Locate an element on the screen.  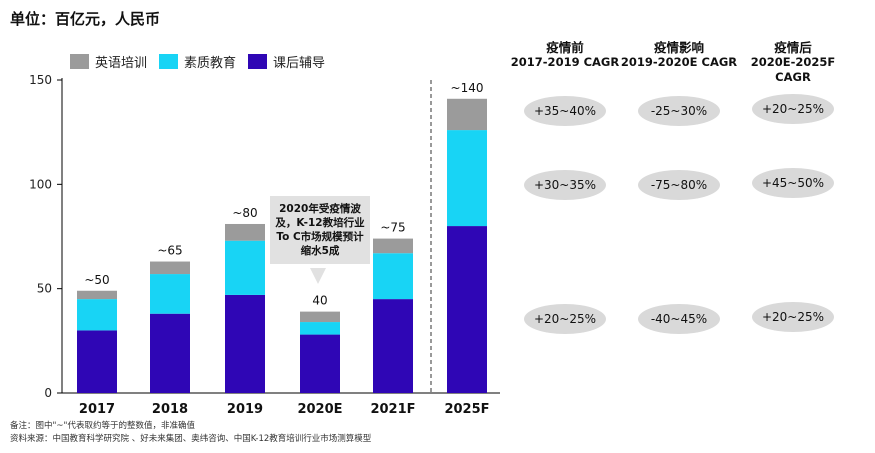
cagr-pill-pre-afterschool: +20~25% is located at coordinates (565, 319).